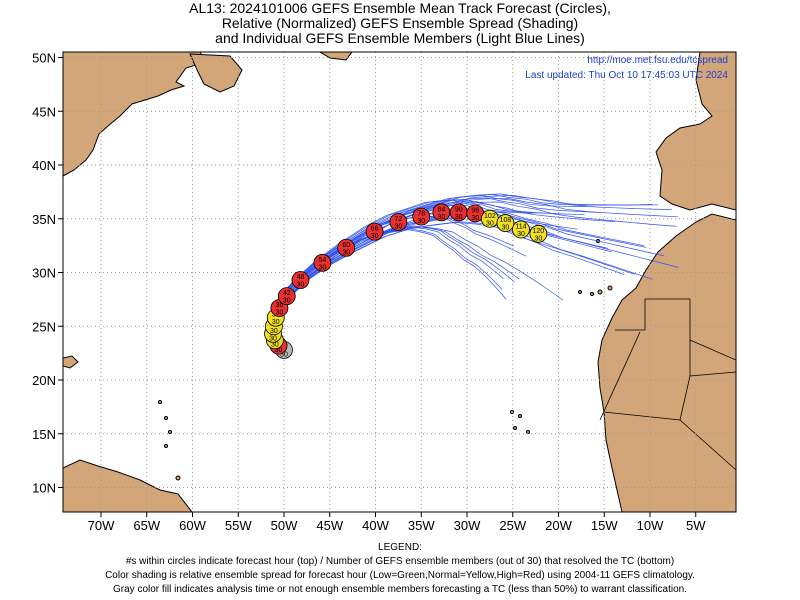 This screenshot has height=600, width=800. What do you see at coordinates (696, 525) in the screenshot?
I see `longitude-label: 5W` at bounding box center [696, 525].